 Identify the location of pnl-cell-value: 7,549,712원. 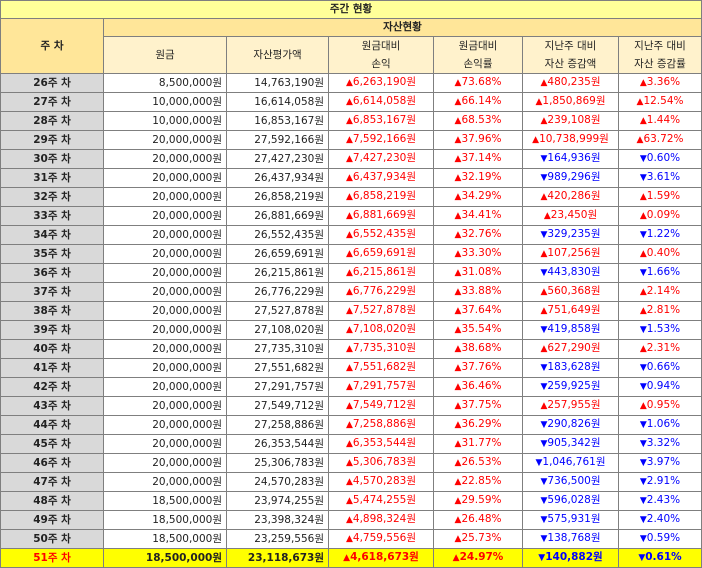
(384, 405).